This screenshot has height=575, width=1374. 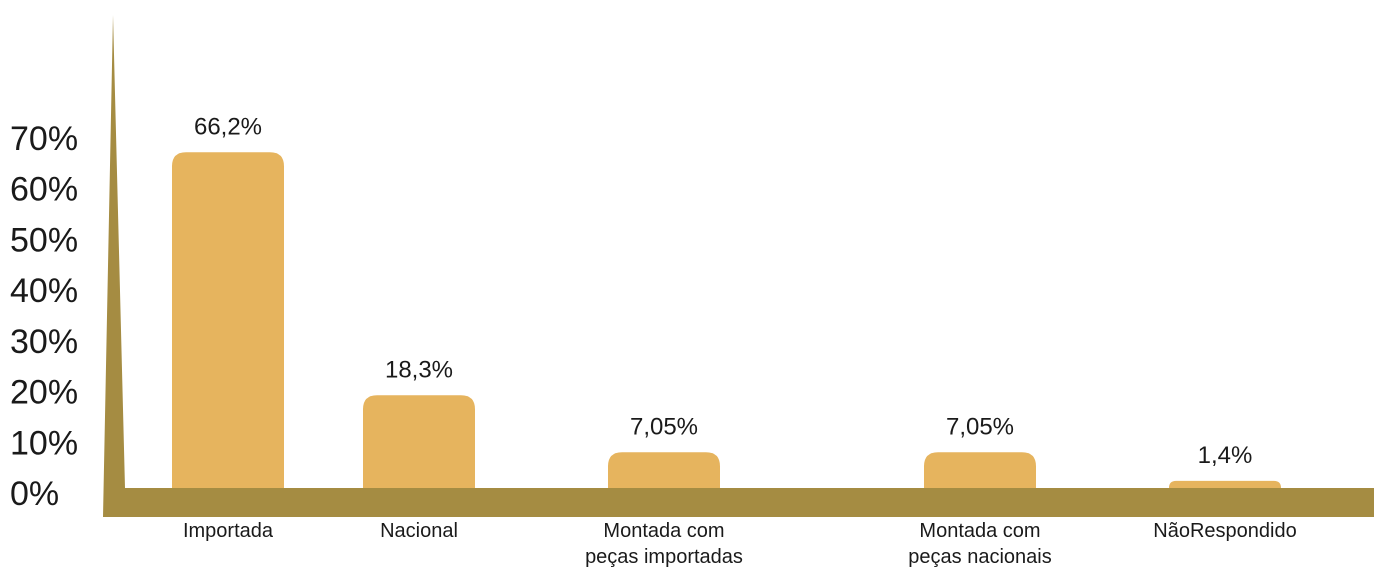 What do you see at coordinates (44, 139) in the screenshot?
I see `y-tick-label: 70%` at bounding box center [44, 139].